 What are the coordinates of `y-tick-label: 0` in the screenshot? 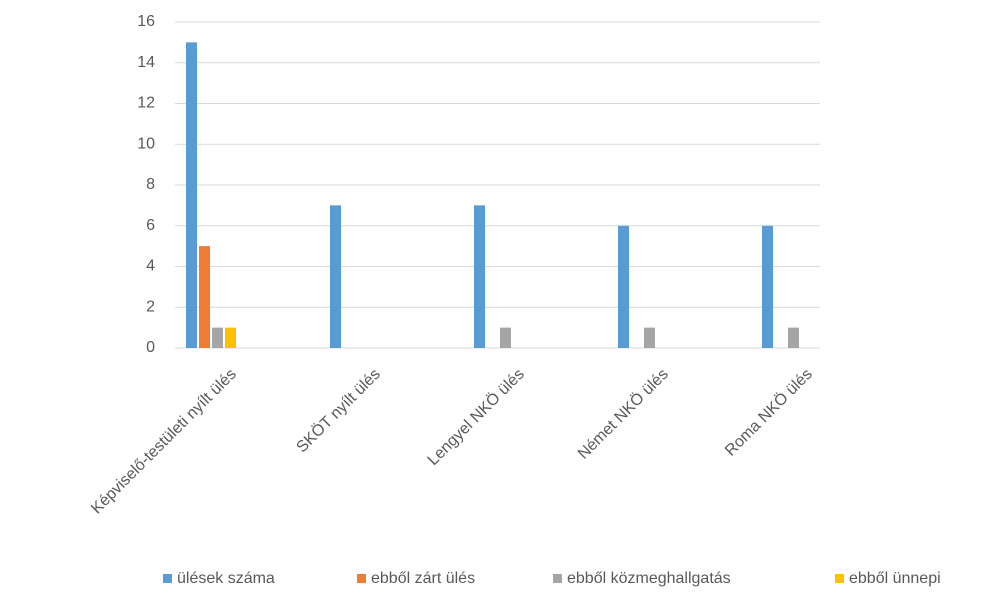 It's located at (150, 347).